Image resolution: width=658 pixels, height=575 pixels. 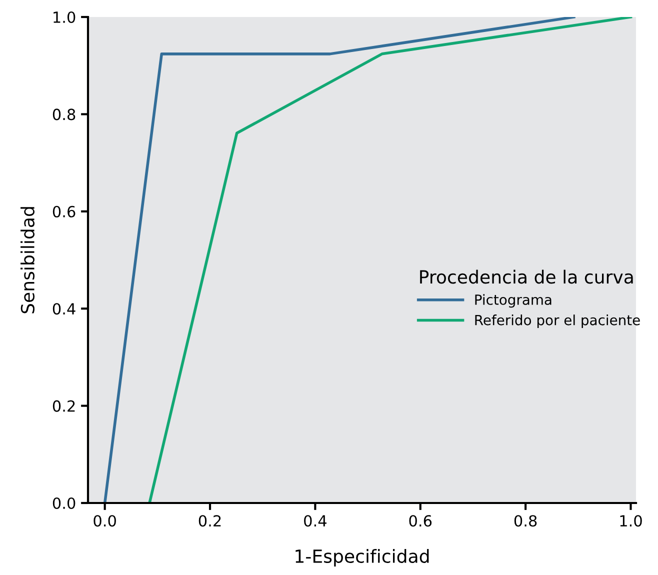 What do you see at coordinates (362, 558) in the screenshot?
I see `x-axis-title: 1-Especificidad` at bounding box center [362, 558].